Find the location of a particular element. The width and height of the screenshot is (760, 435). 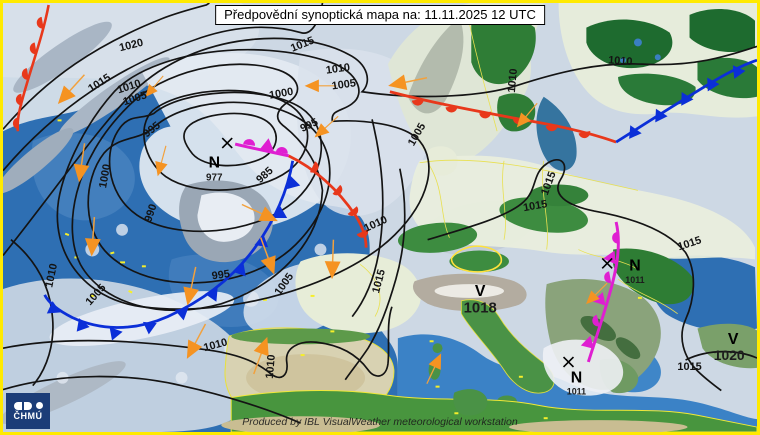

high-value: 1018 is located at coordinates (480, 309).